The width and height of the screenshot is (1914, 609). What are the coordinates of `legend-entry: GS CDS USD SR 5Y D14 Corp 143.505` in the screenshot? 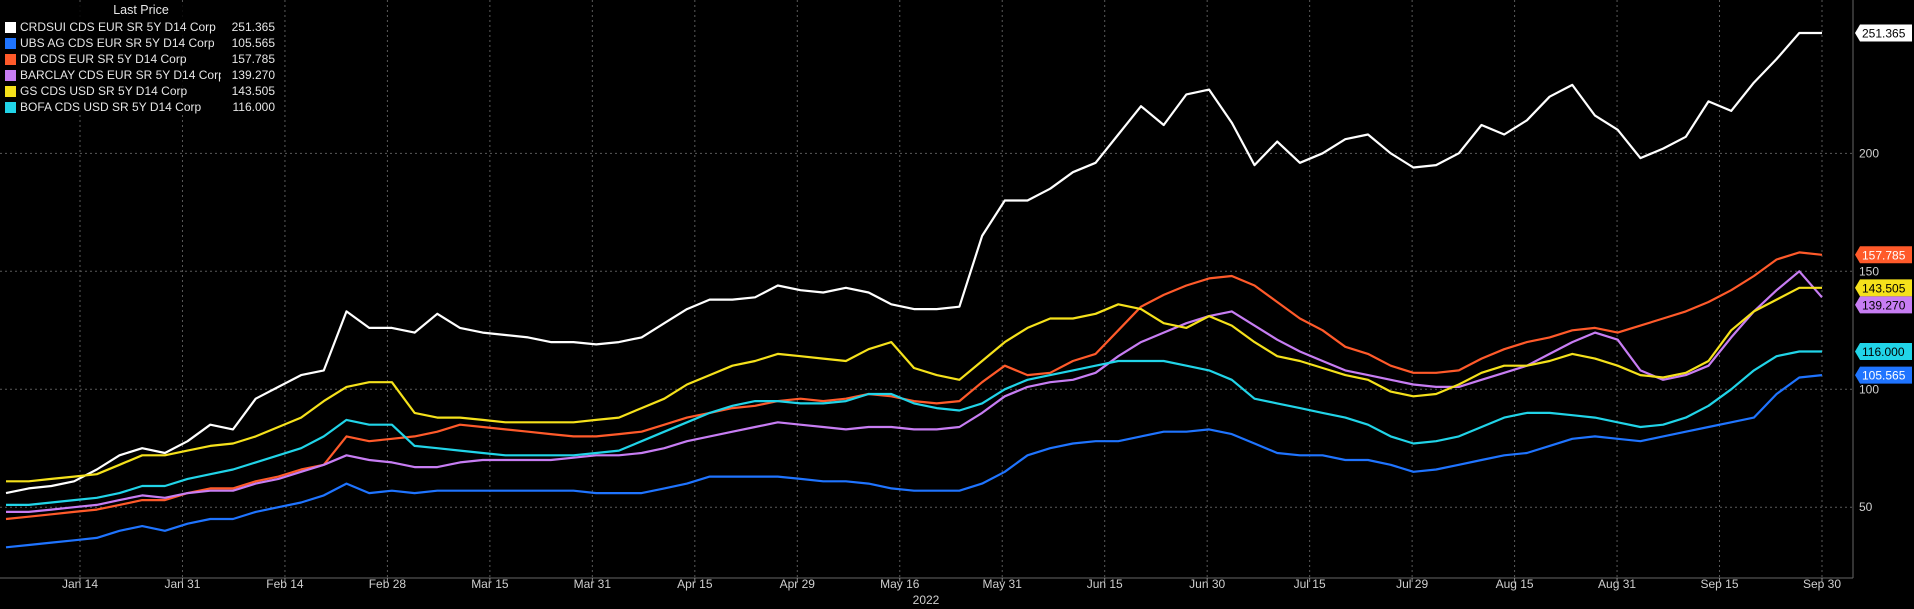 It's located at (141, 91).